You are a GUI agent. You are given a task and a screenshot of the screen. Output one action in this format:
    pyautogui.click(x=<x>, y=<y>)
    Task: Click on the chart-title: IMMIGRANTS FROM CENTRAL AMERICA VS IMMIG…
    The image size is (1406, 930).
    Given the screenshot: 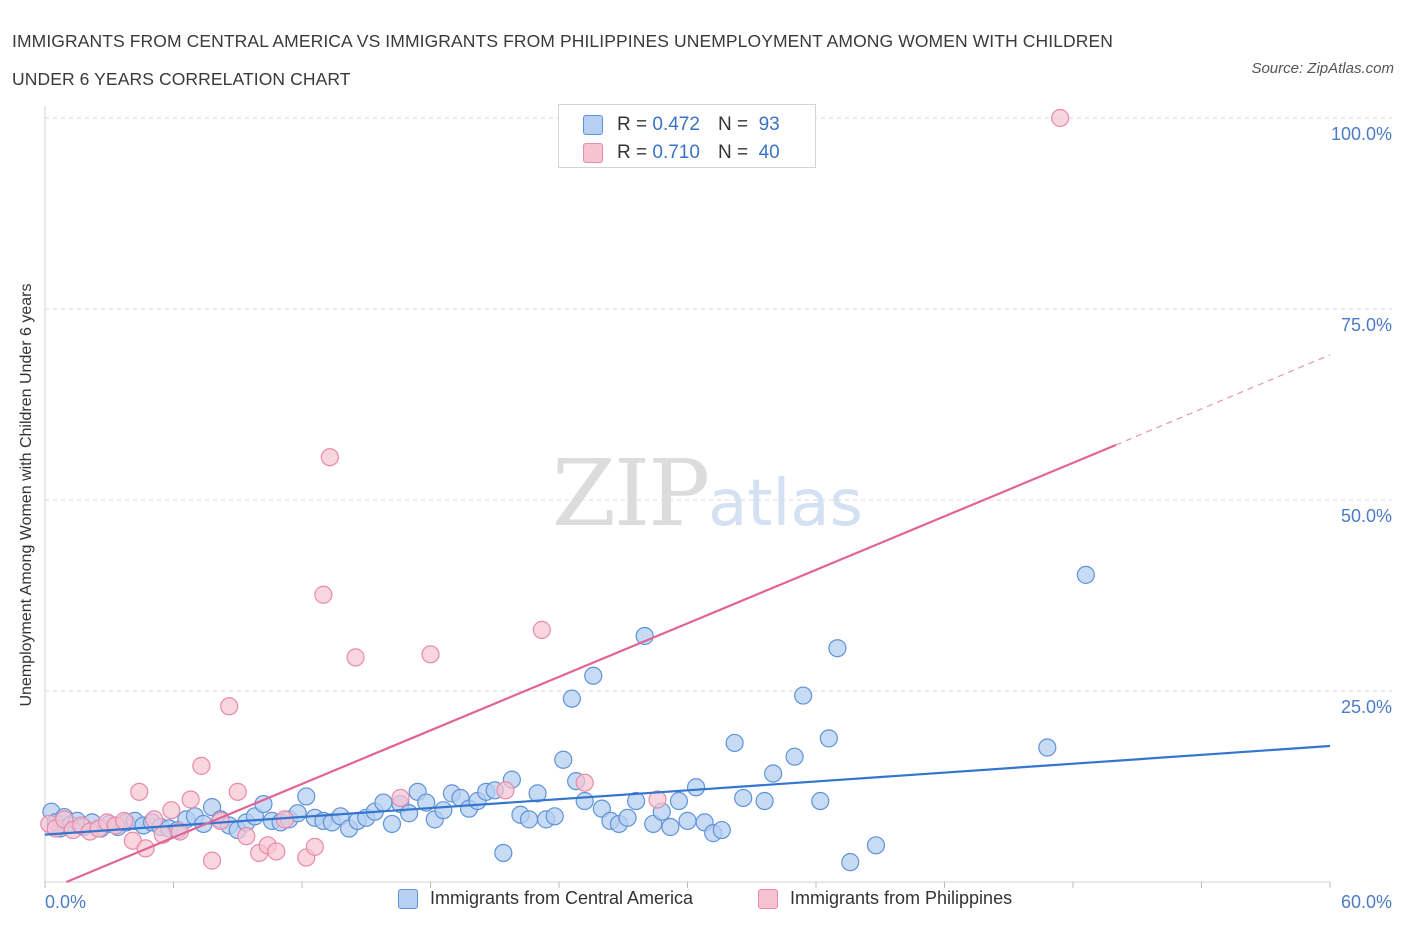 What is the action you would take?
    pyautogui.click(x=612, y=60)
    